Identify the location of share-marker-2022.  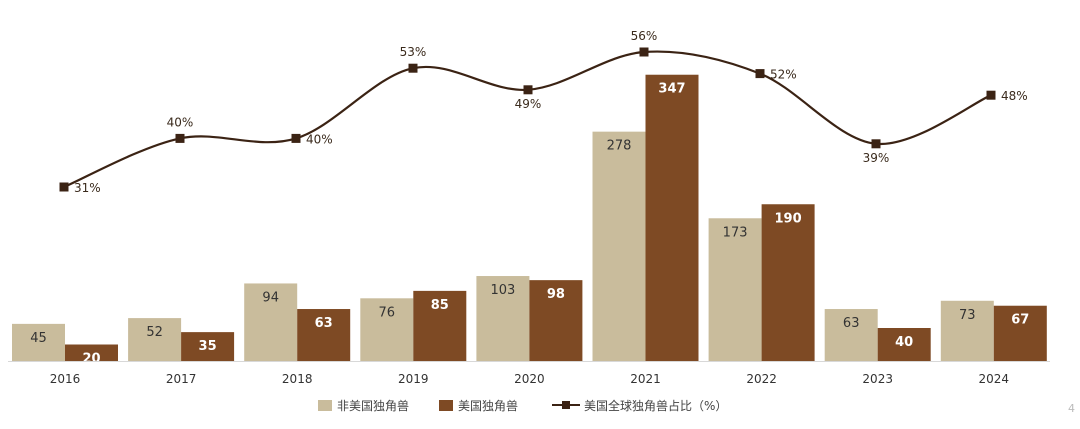
(760, 74).